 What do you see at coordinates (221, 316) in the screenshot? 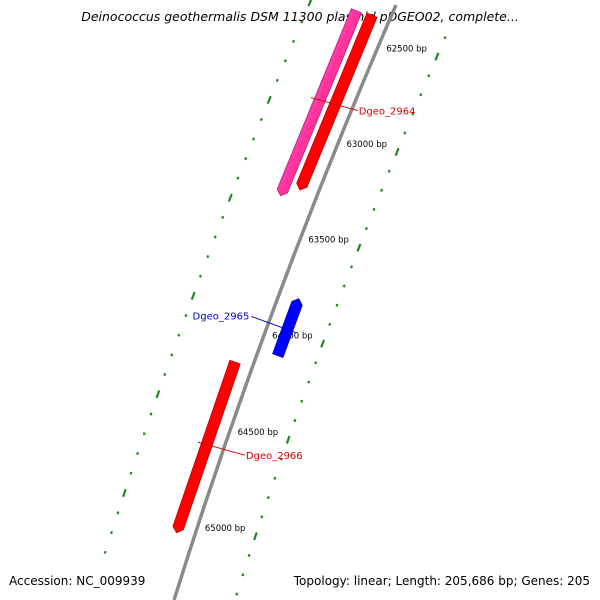
I see `gene-label: Dgeo_2965` at bounding box center [221, 316].